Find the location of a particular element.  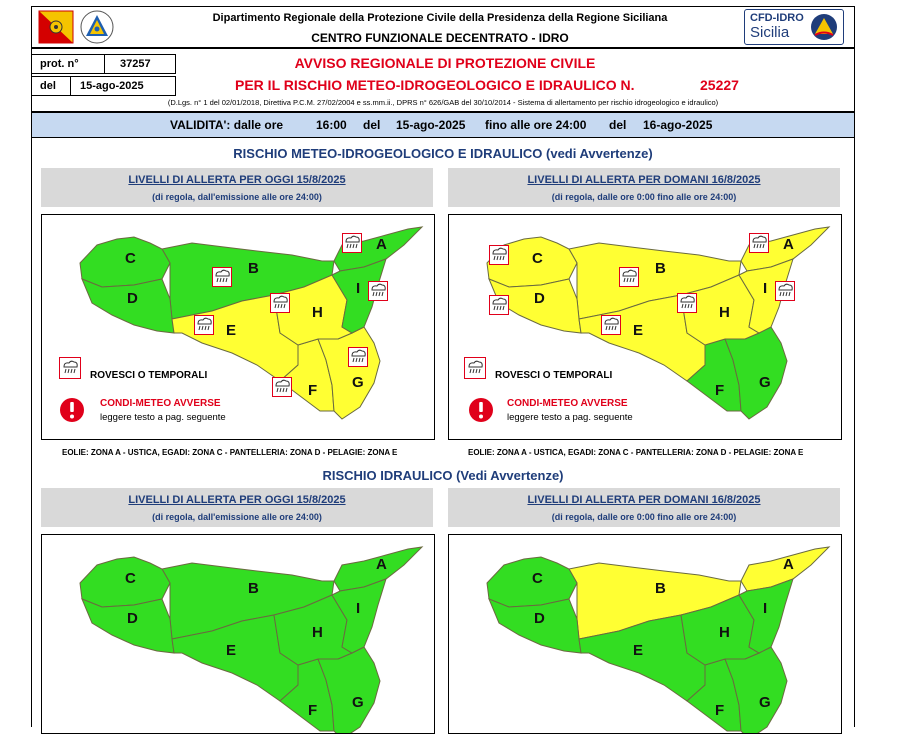

validity-del-1: del is located at coordinates (372, 125).